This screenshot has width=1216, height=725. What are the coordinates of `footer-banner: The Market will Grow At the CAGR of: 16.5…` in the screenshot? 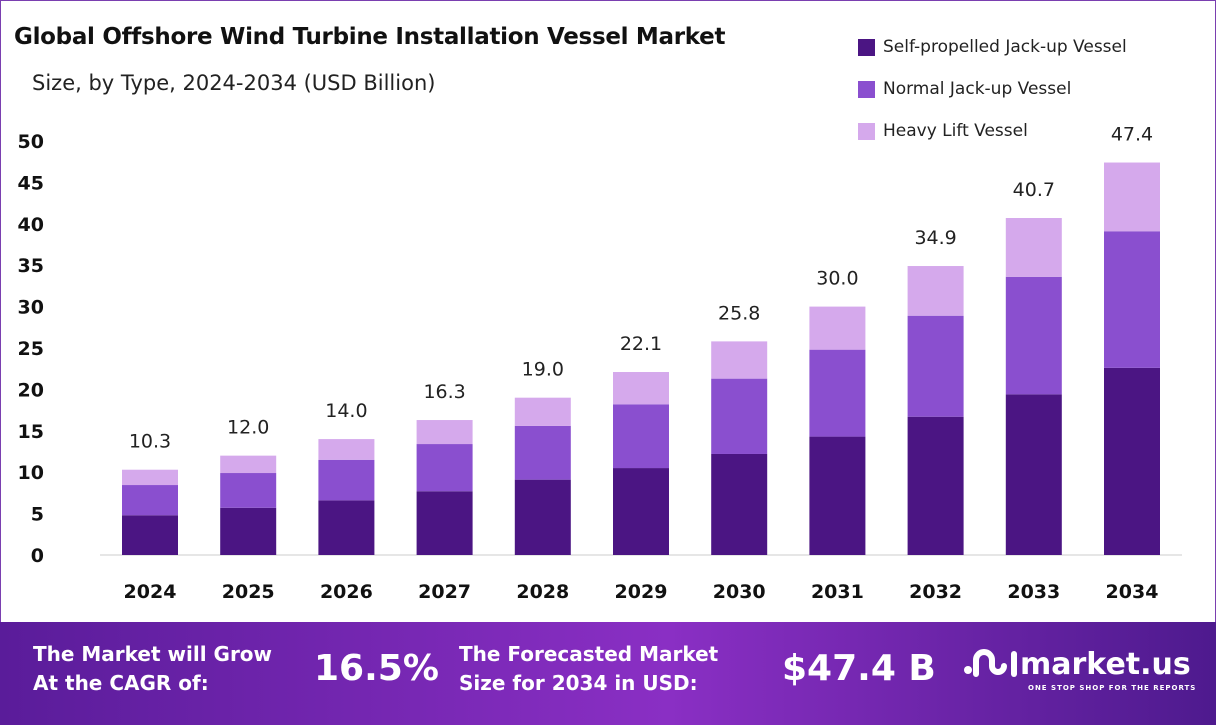 It's located at (608, 673).